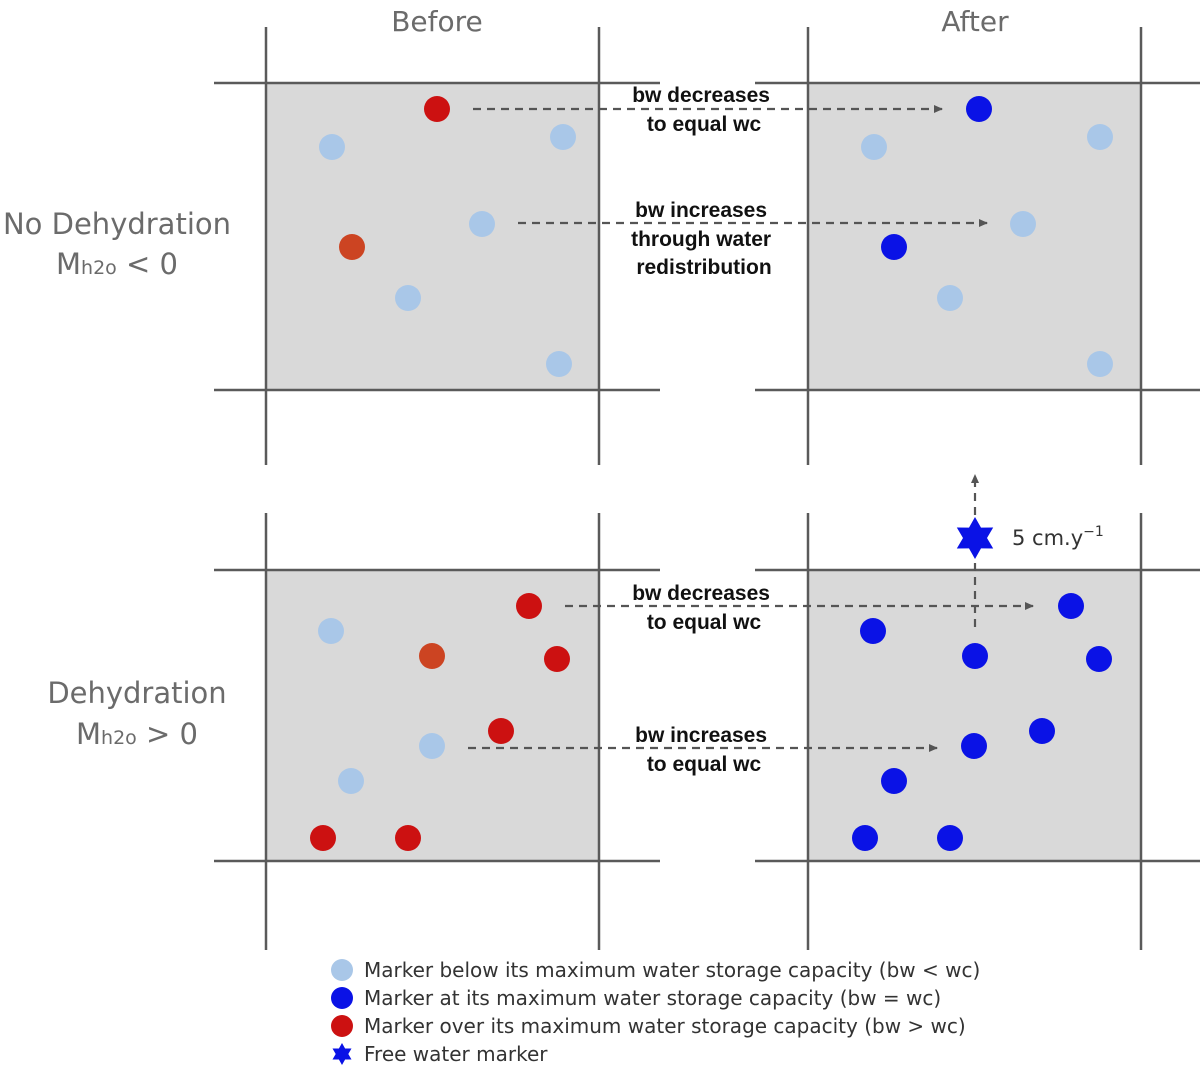 Image resolution: width=1200 pixels, height=1075 pixels. What do you see at coordinates (342, 998) in the screenshot?
I see `legend-marker-at-icon` at bounding box center [342, 998].